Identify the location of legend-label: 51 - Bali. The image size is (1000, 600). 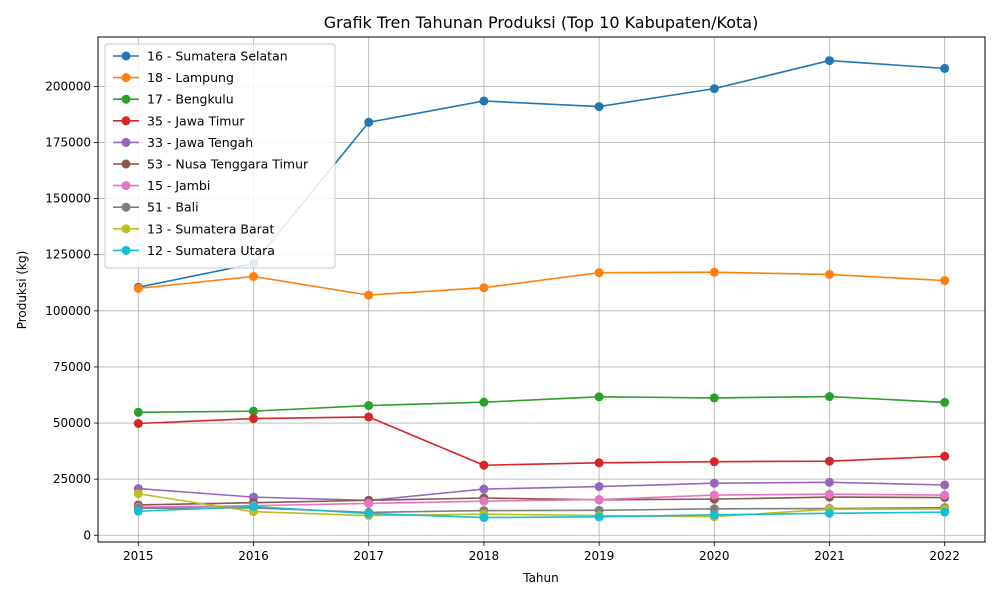
(173, 207).